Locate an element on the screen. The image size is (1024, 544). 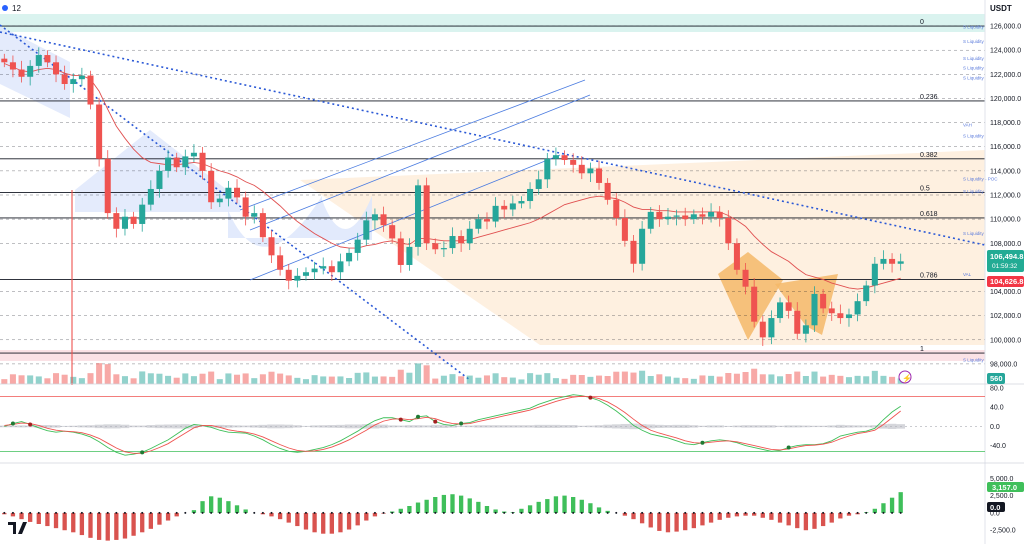
pattern-left is located at coordinates (750, 296).